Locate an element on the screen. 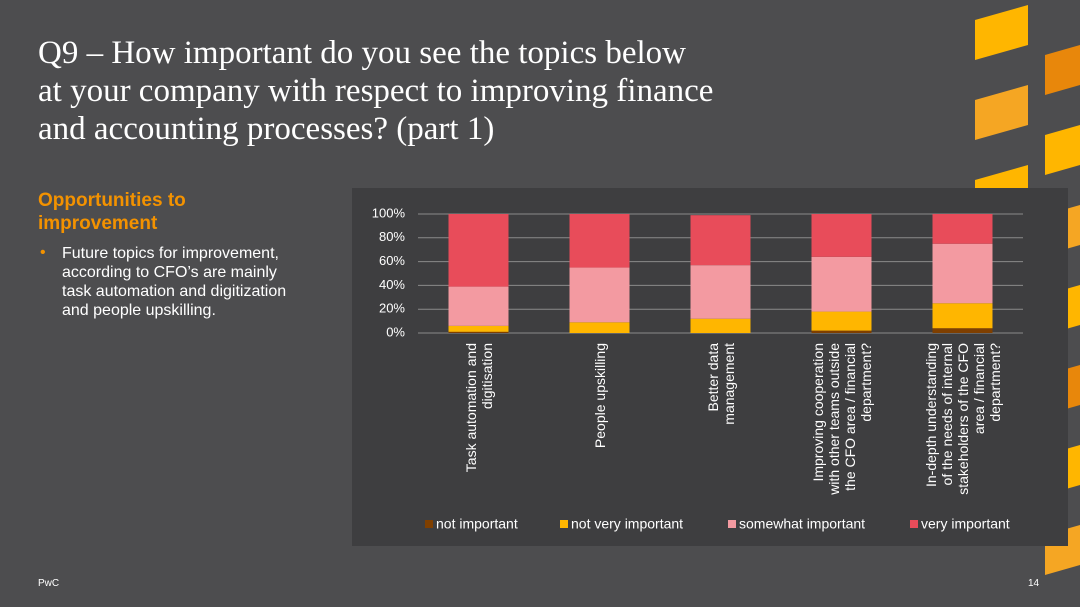 This screenshot has width=1080, height=607. y-tick-label: 20% is located at coordinates (392, 308).